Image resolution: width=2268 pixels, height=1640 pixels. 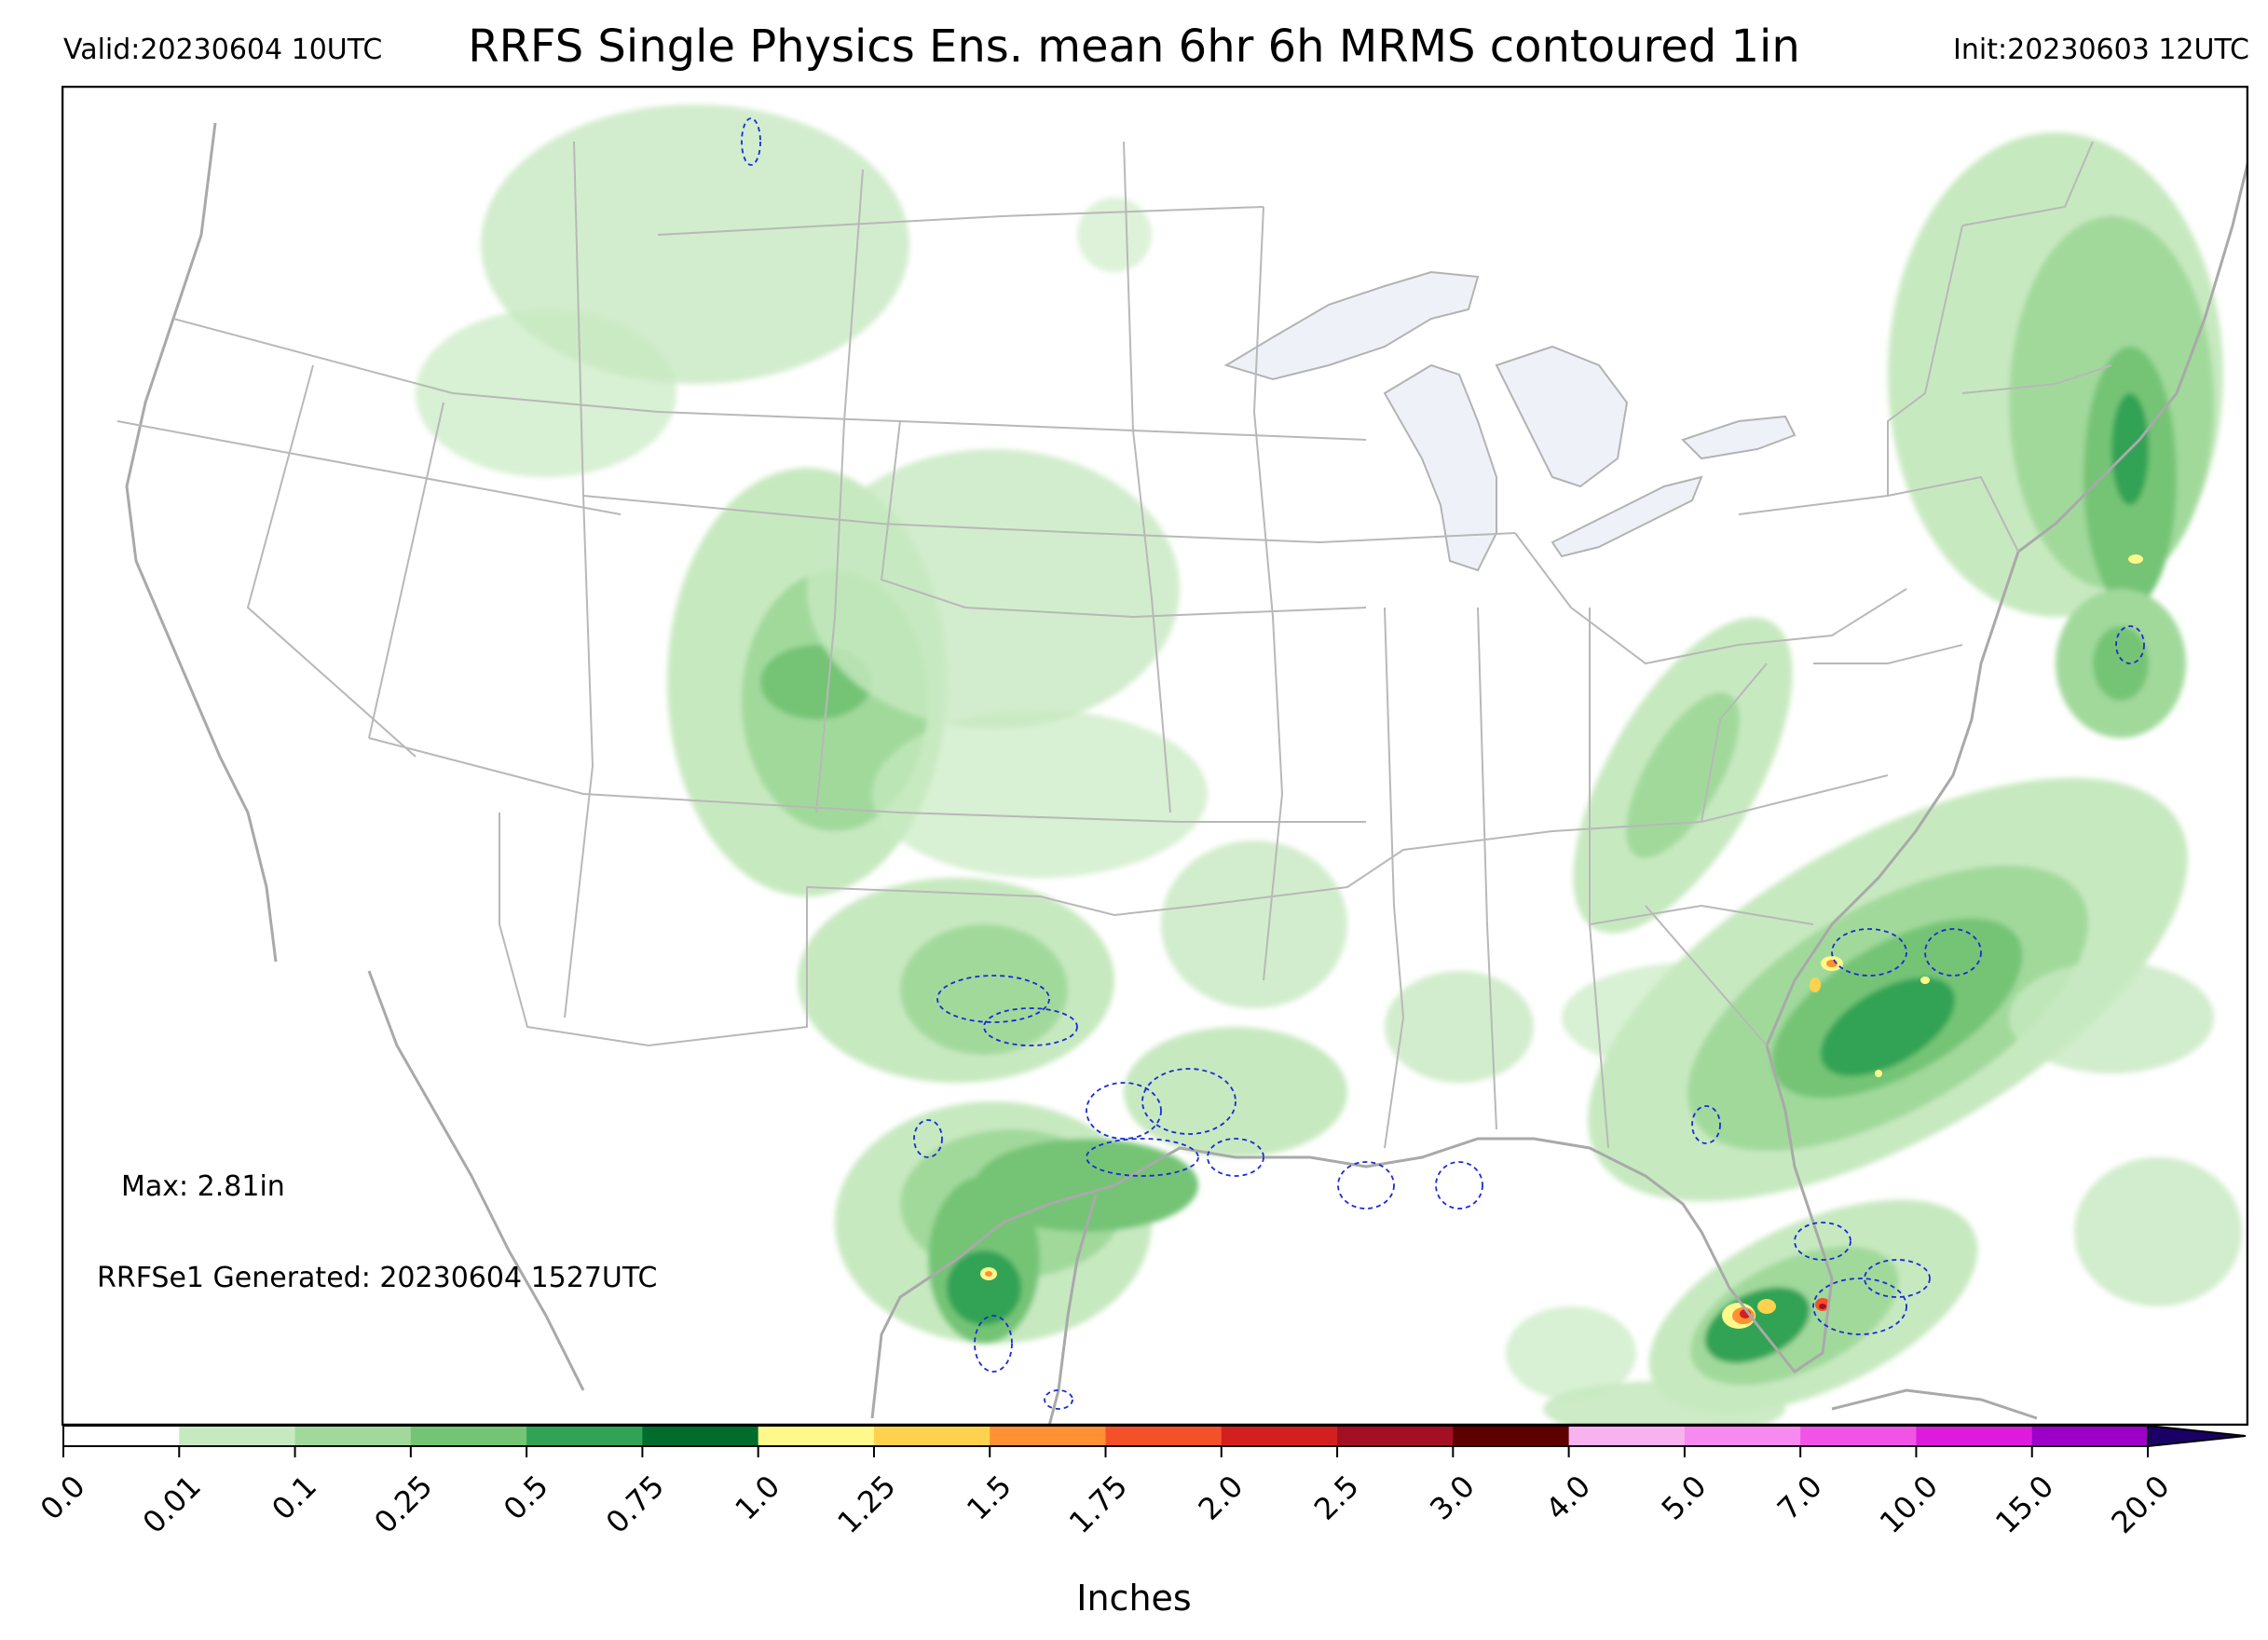 What do you see at coordinates (1098, 1504) in the screenshot?
I see `colorbar-tick-label: 1.75` at bounding box center [1098, 1504].